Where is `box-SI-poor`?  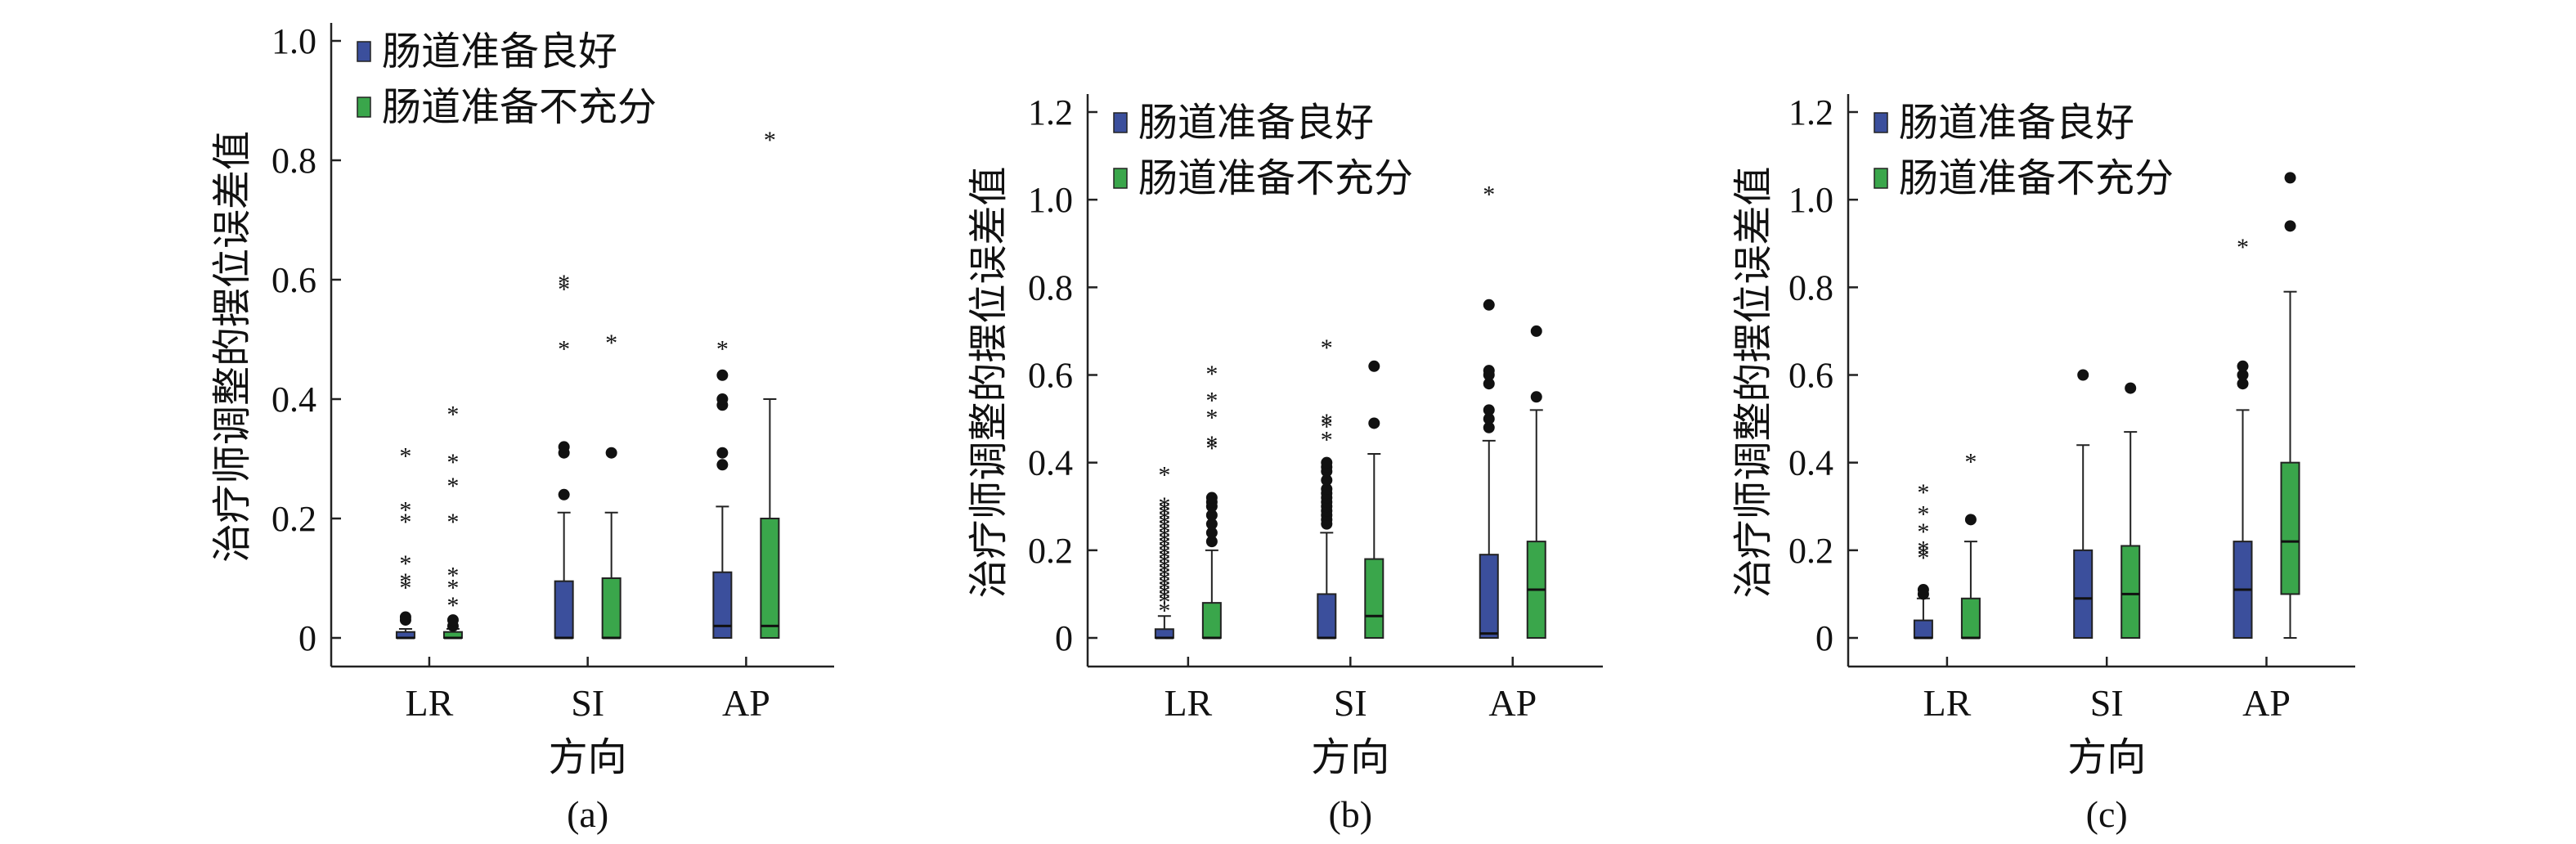
box-SI-poor is located at coordinates (2130, 510).